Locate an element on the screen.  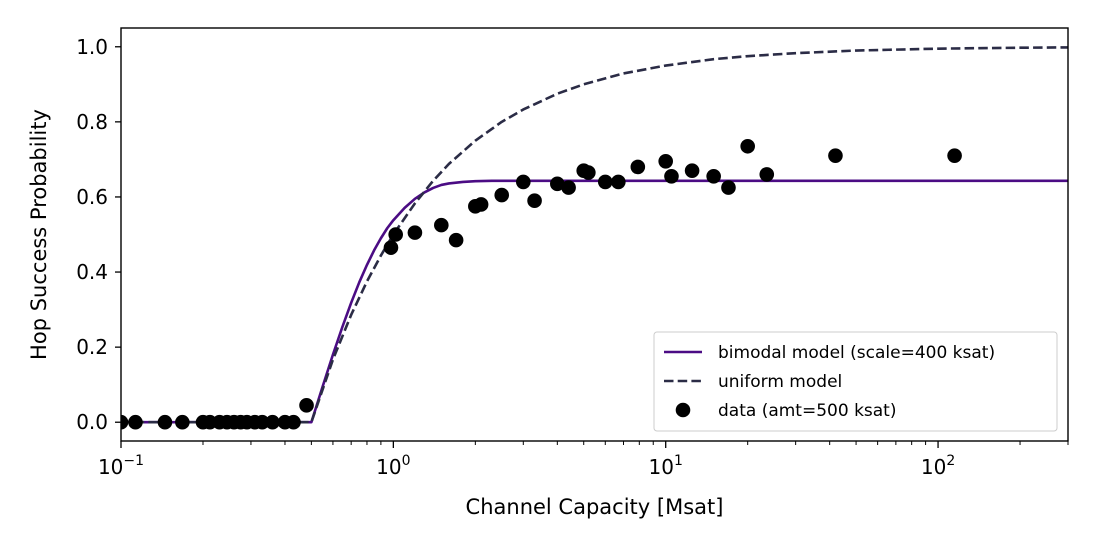
legend-label: uniform model is located at coordinates (780, 382).